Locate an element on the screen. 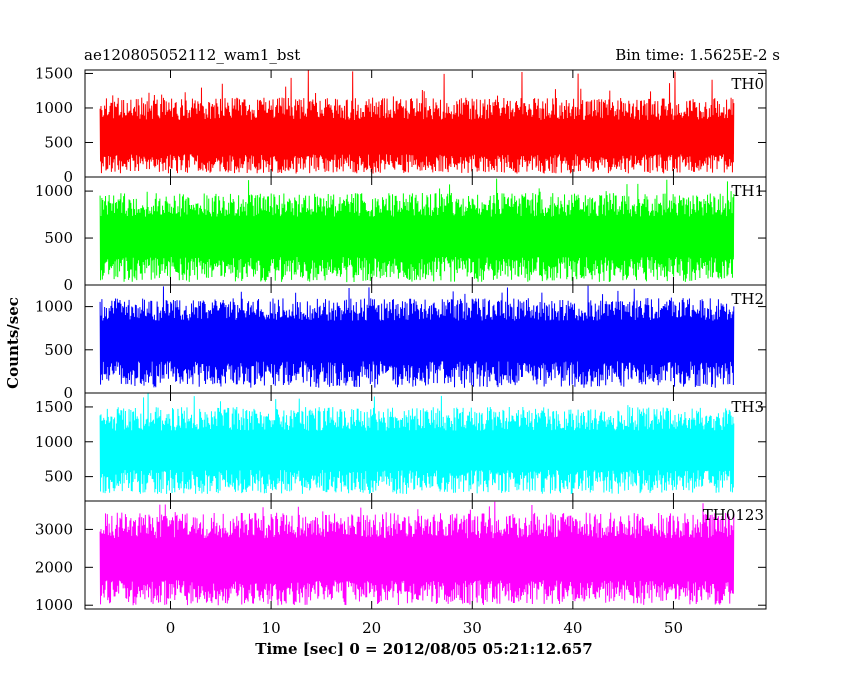  x-tick-label: 30 is located at coordinates (472, 628).